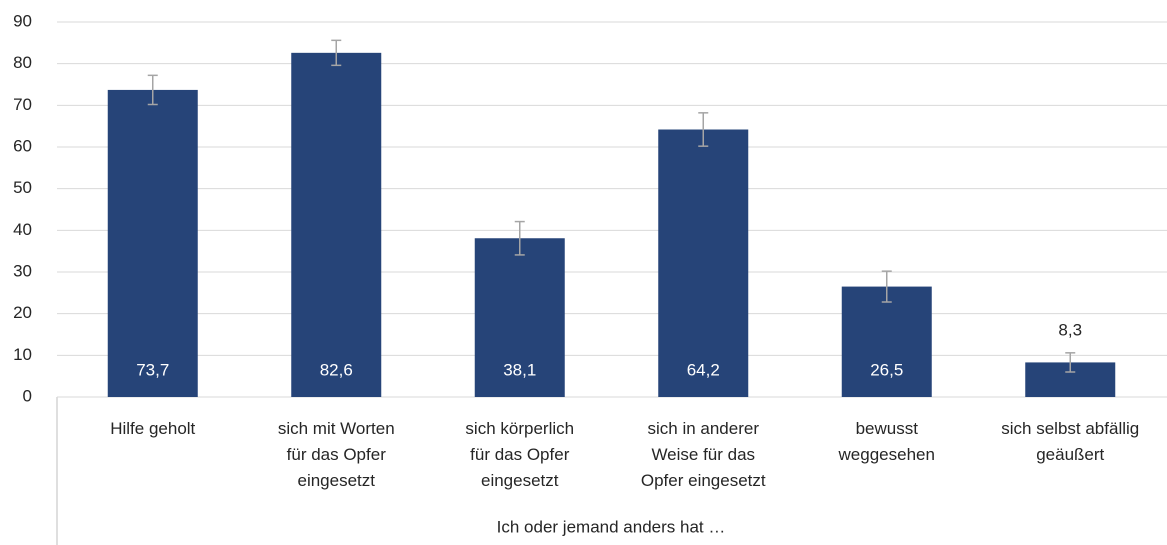 This screenshot has height=545, width=1167. Describe the element at coordinates (1070, 441) in the screenshot. I see `x-tick-label: sich selbst abfällig geäußert` at that location.